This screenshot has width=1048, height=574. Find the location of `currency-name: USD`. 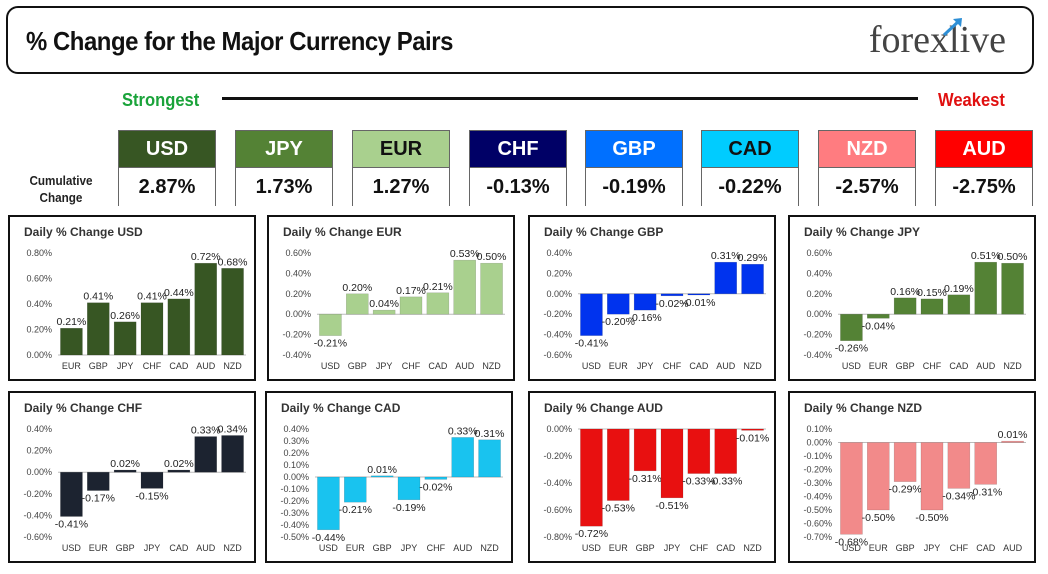

currency-name: USD is located at coordinates (167, 149).